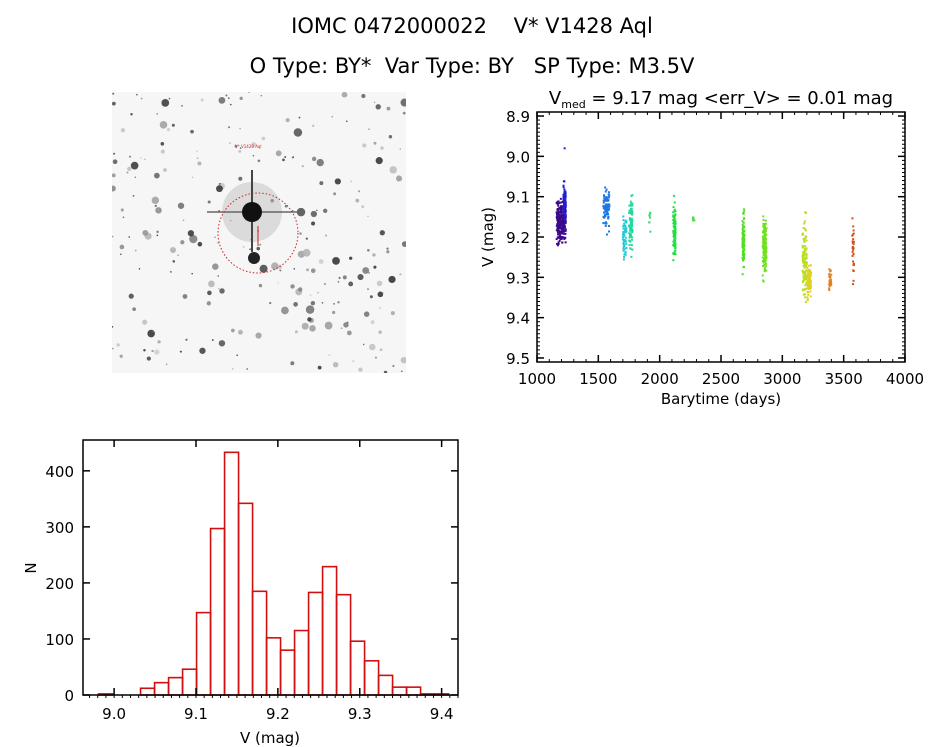  Describe the element at coordinates (472, 26) in the screenshot. I see `title-line-1: IOMC 0472000022 V* V1428 Aql` at that location.